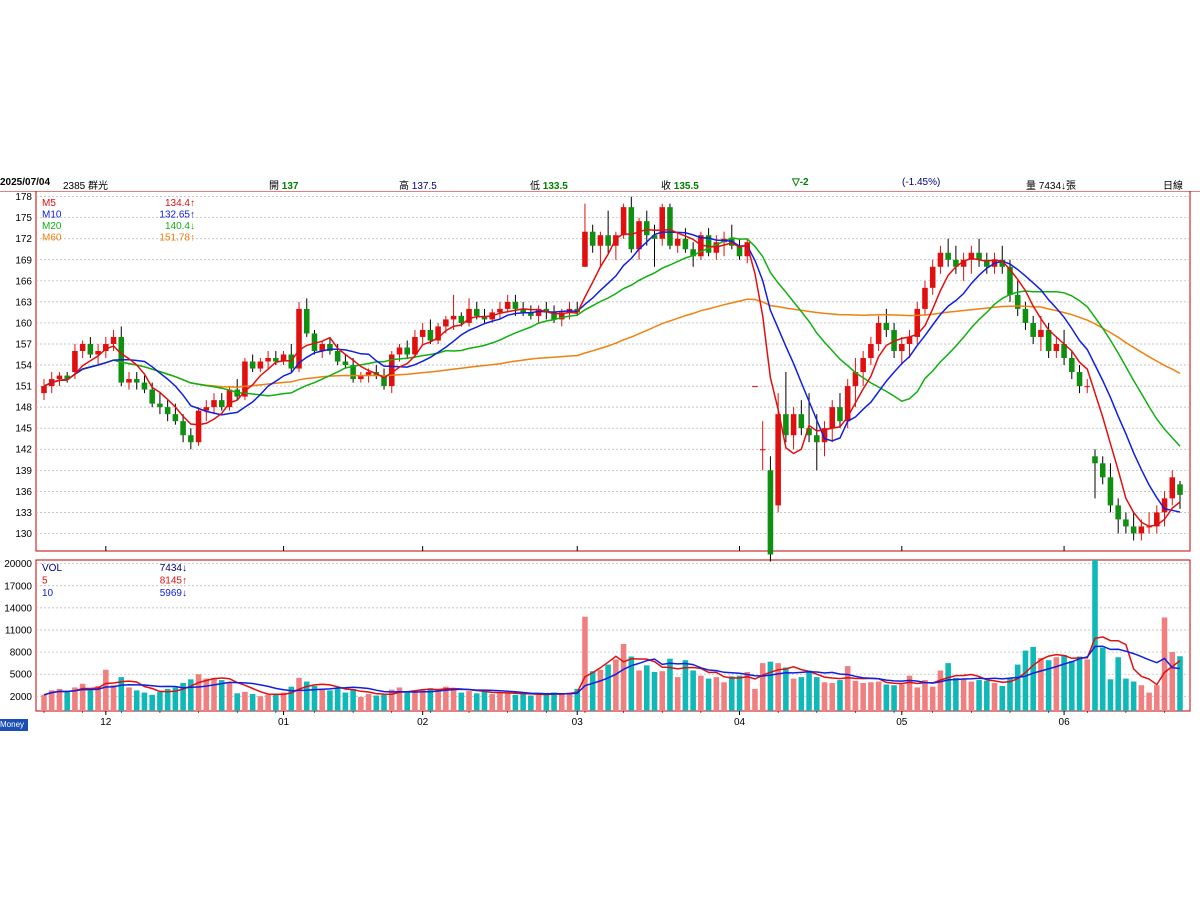 This screenshot has width=1200, height=900. I want to click on price-tick-label: 172, so click(23, 239).